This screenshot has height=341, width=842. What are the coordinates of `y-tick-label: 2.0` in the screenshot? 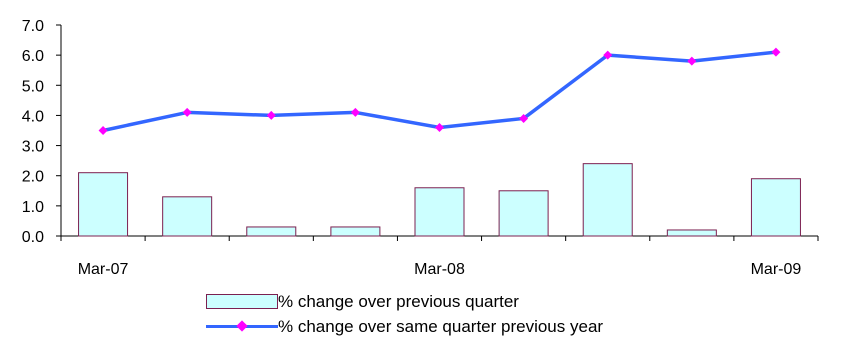 It's located at (33, 177).